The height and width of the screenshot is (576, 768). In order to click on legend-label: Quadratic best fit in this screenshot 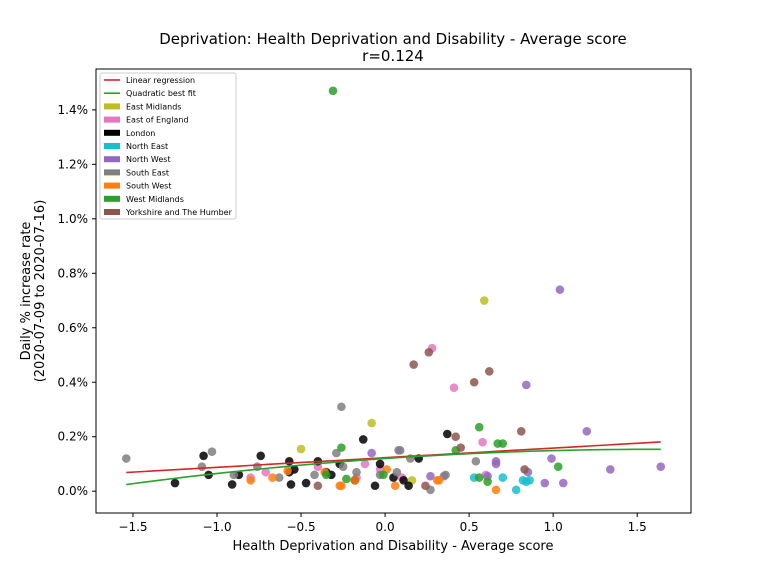, I will do `click(161, 93)`.